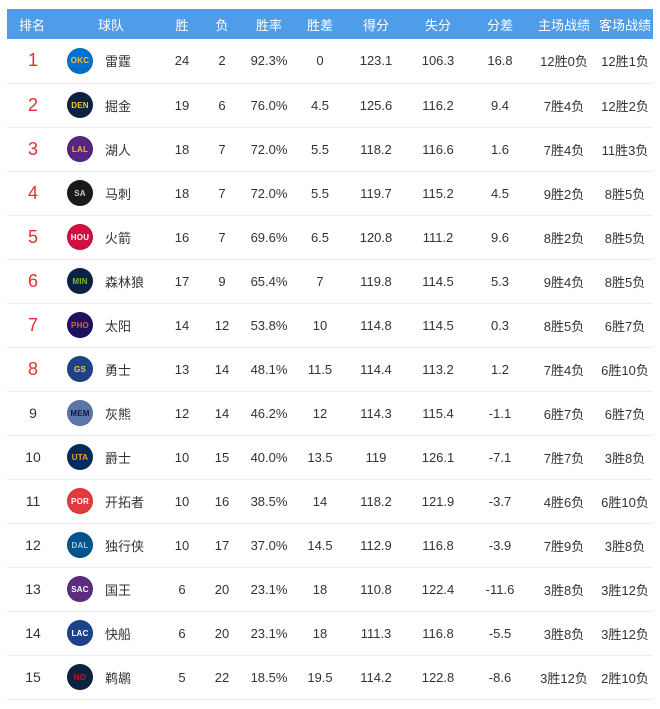 This screenshot has height=709, width=660. I want to click on rank-number: 2, so click(32, 104).